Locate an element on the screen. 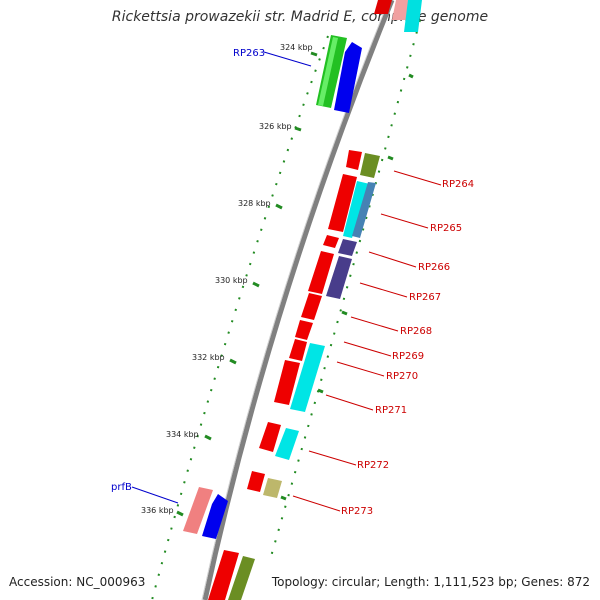 This screenshot has width=600, height=600. gene-rp268 is located at coordinates (308, 316).